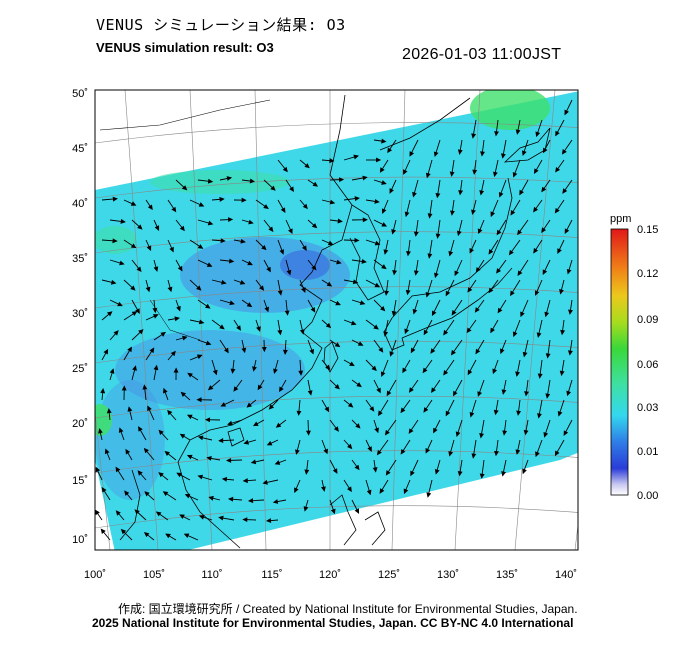 This screenshot has width=700, height=649. I want to click on colorbar-tick-0.01: 0.01, so click(647, 452).